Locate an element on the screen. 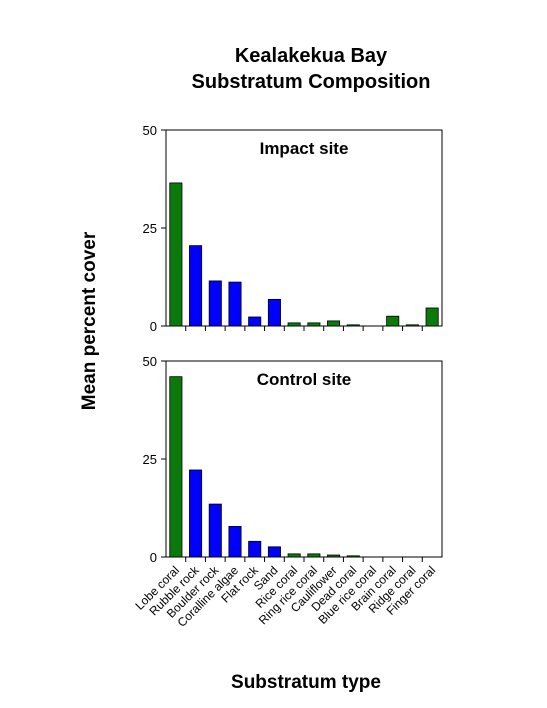  chart-title-line-2: Substratum Composition is located at coordinates (311, 82).